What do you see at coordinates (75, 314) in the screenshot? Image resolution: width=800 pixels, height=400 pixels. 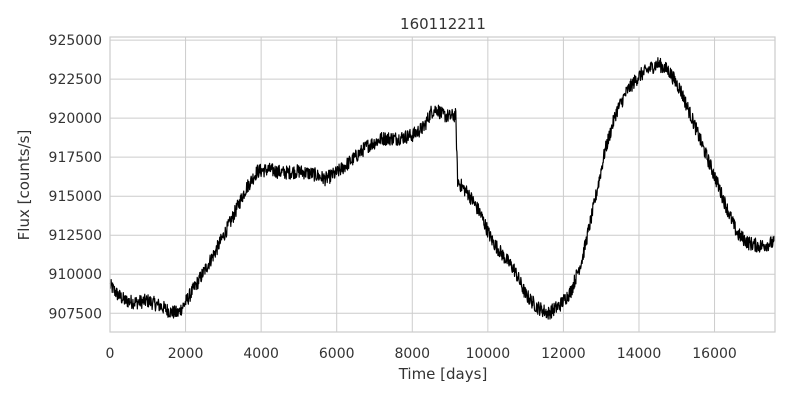 I see `y-tick-label: 907500` at bounding box center [75, 314].